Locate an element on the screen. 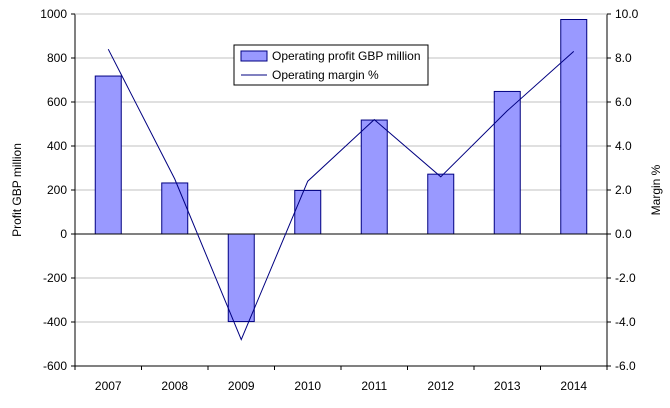  bar-2008 is located at coordinates (175, 208).